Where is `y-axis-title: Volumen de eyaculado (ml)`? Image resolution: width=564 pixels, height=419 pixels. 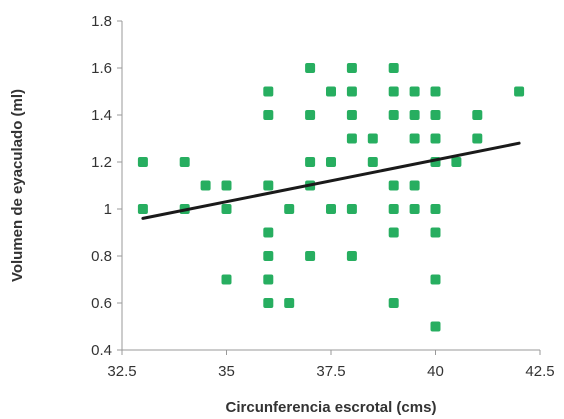 y-axis-title: Volumen de eyaculado (ml) is located at coordinates (17, 185).